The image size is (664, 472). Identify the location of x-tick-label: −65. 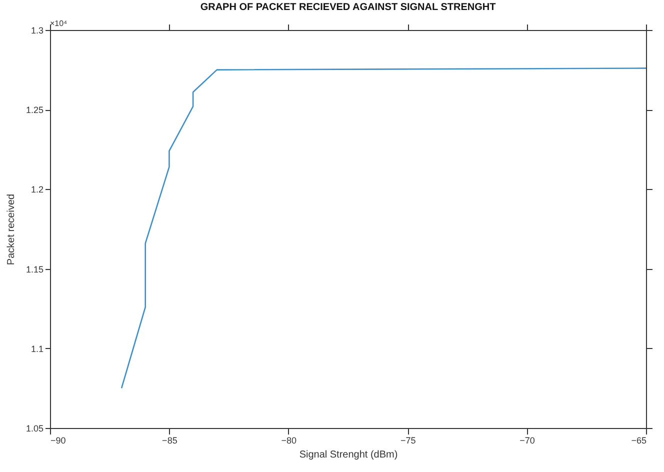
(638, 441).